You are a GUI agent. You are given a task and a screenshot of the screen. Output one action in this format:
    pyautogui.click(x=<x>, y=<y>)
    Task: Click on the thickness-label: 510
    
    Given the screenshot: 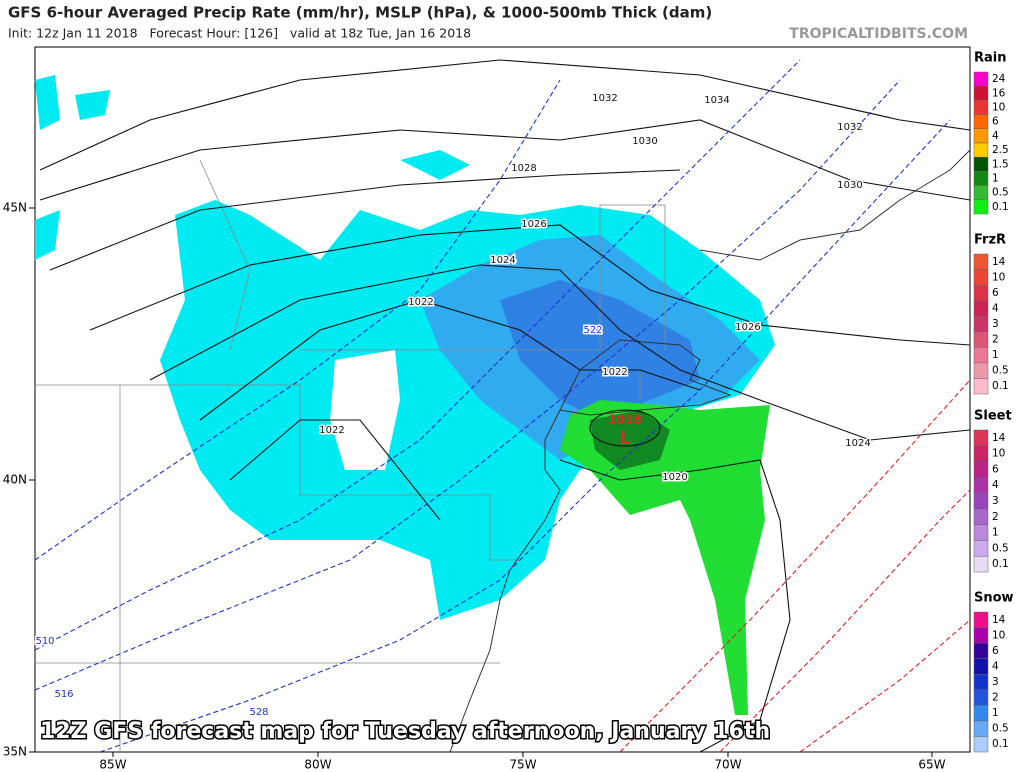 What is the action you would take?
    pyautogui.click(x=44, y=641)
    